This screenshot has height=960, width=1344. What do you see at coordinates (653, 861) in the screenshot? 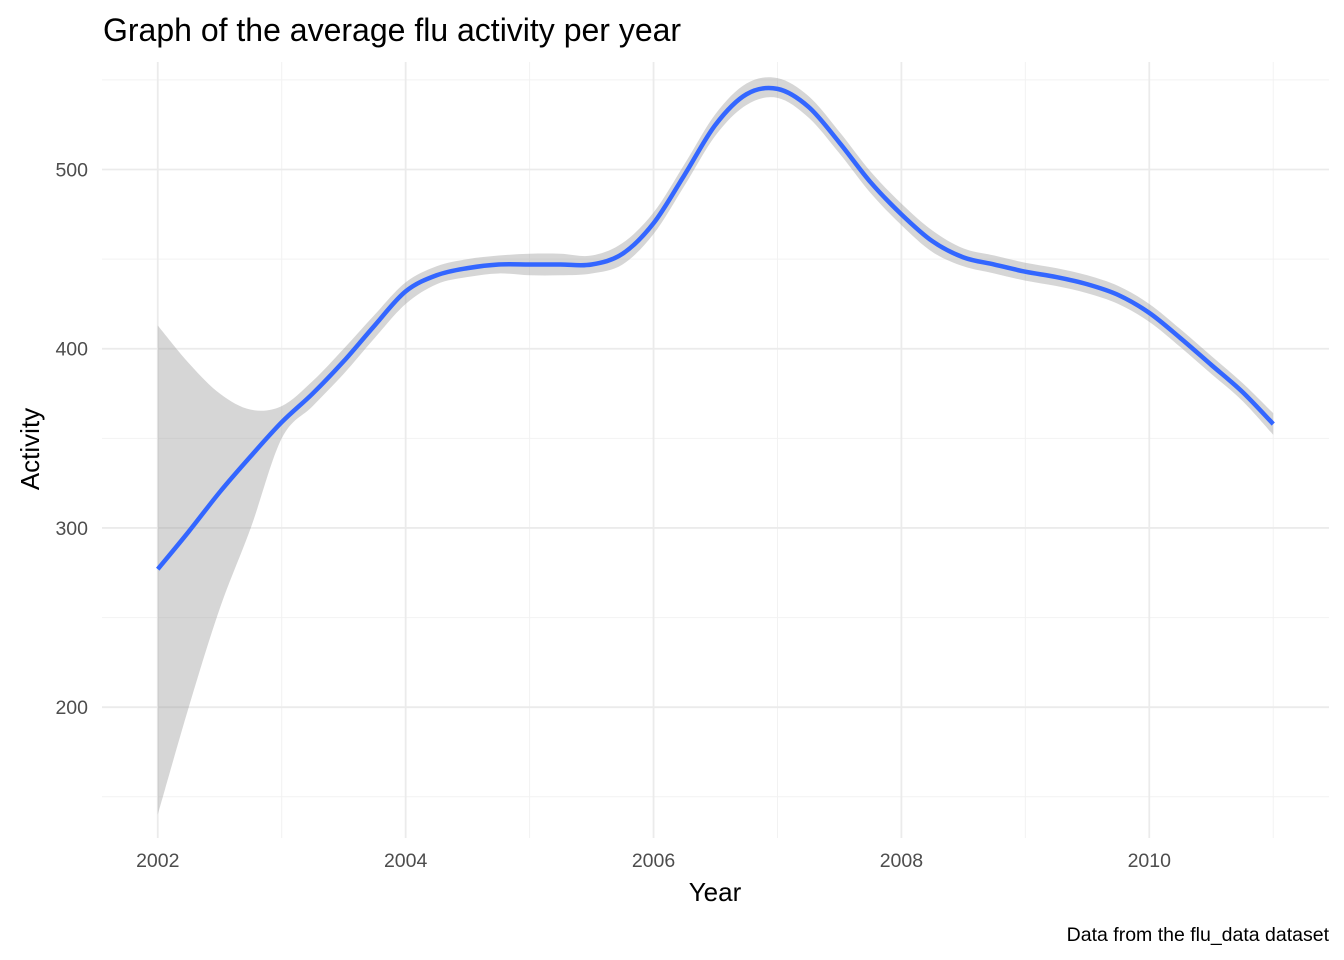
I see `x-tick-label: 2006` at bounding box center [653, 861].